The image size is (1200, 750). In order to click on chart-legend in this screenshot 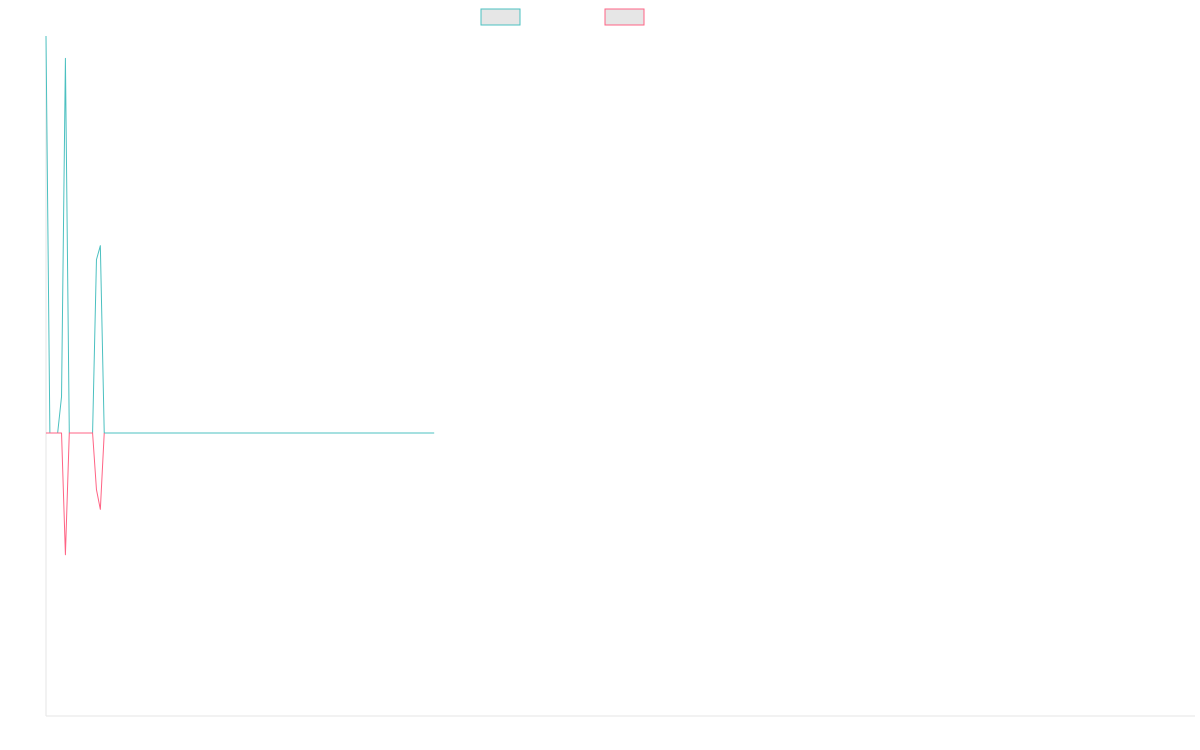, I will do `click(562, 17)`.